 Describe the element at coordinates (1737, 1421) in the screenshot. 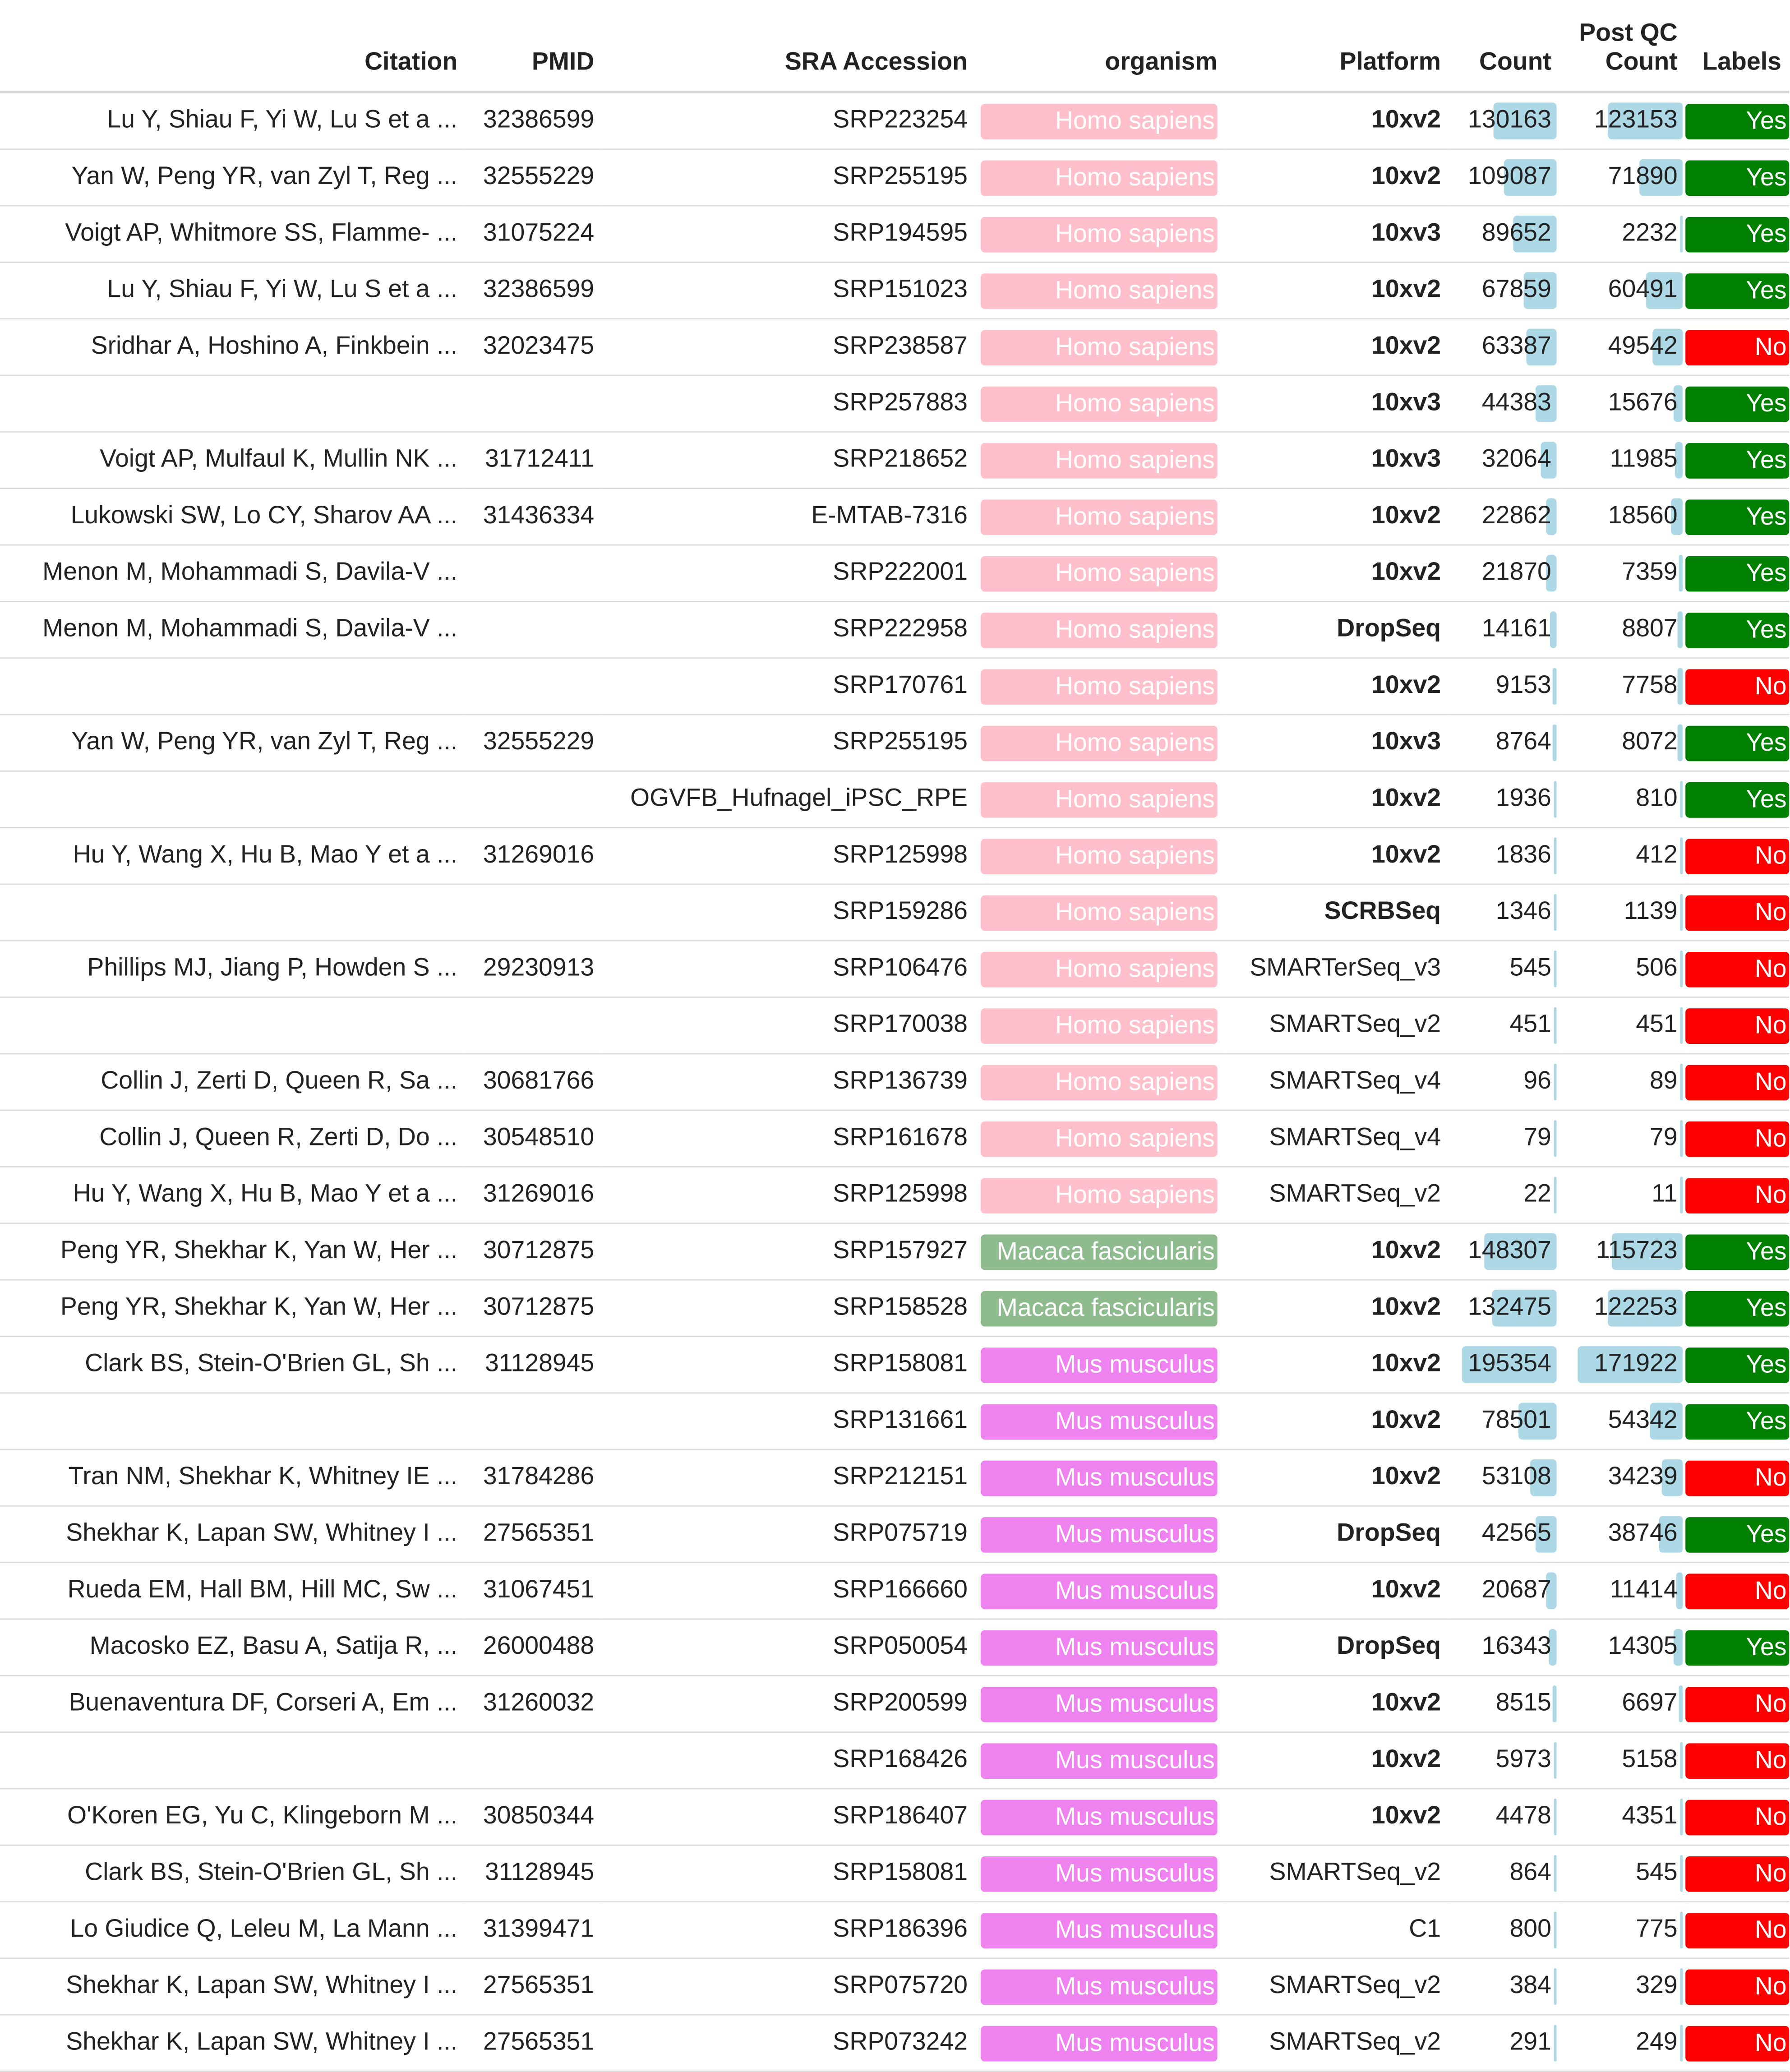

I see `labels-cell: Yes` at that location.